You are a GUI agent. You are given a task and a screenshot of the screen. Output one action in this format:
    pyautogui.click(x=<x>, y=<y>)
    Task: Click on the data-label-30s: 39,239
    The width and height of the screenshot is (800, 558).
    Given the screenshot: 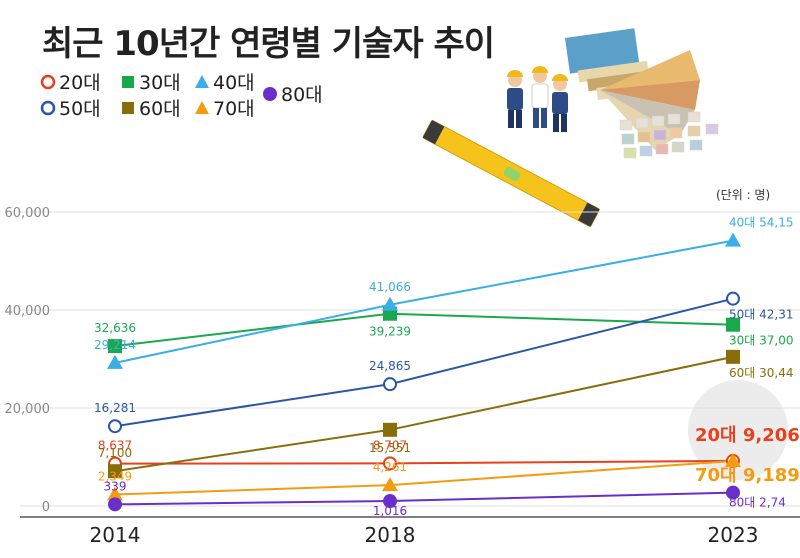 What is the action you would take?
    pyautogui.click(x=390, y=332)
    